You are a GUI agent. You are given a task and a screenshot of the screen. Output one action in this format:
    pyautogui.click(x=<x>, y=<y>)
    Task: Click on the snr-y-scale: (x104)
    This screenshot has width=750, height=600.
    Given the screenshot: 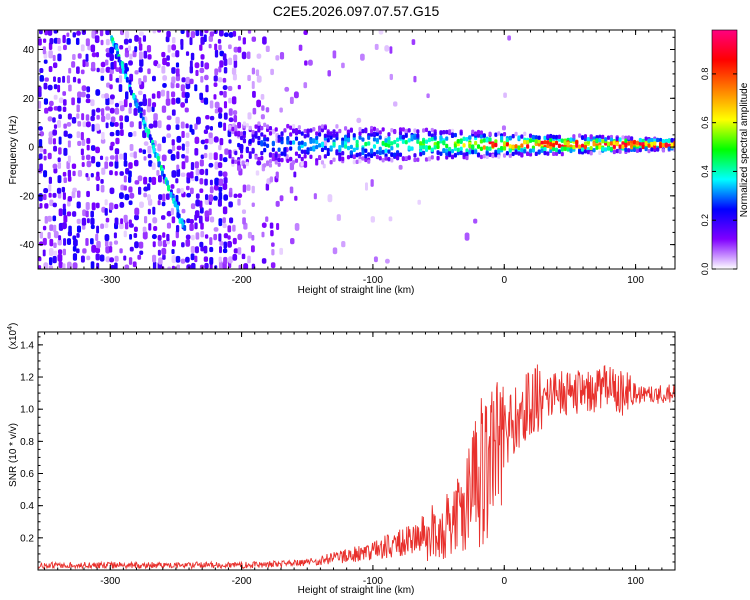 What is the action you would take?
    pyautogui.click(x=13, y=336)
    